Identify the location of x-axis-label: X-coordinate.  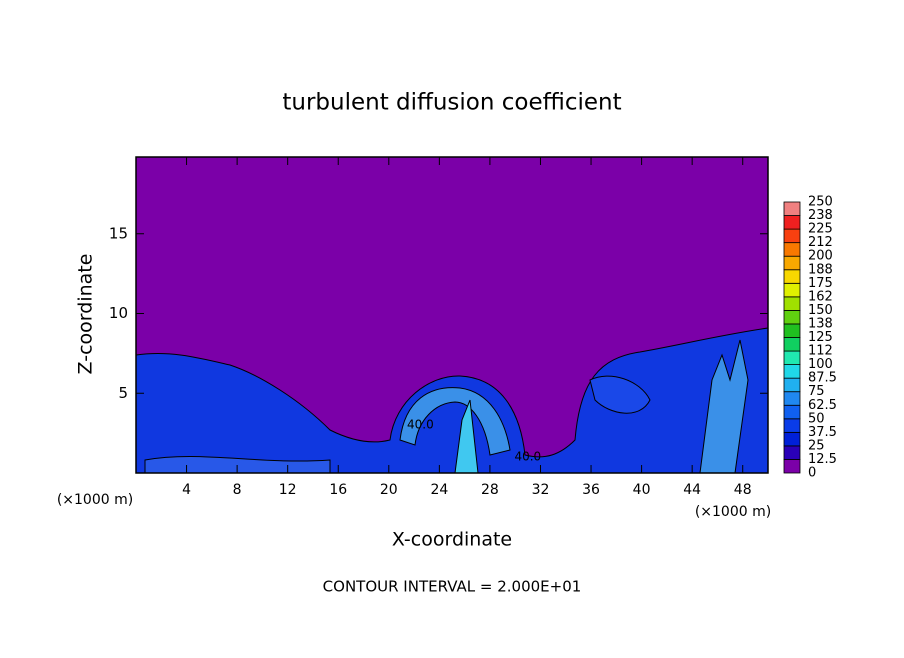
(452, 540).